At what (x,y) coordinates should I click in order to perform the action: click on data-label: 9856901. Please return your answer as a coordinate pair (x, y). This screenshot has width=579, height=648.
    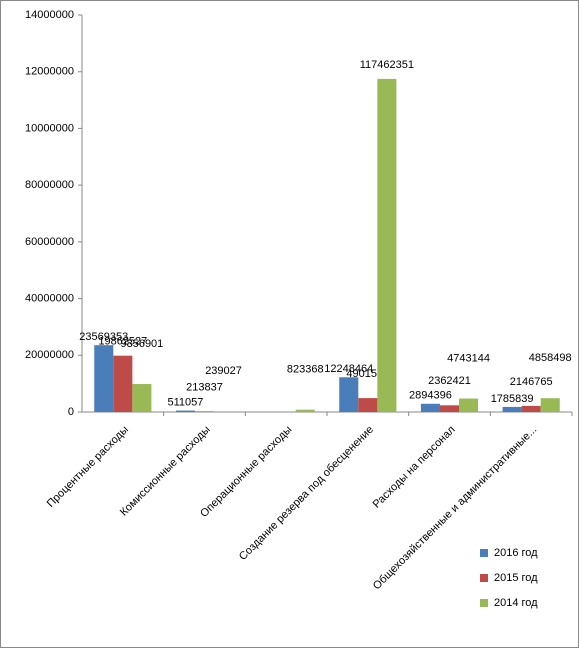
    Looking at the image, I should click on (141, 344).